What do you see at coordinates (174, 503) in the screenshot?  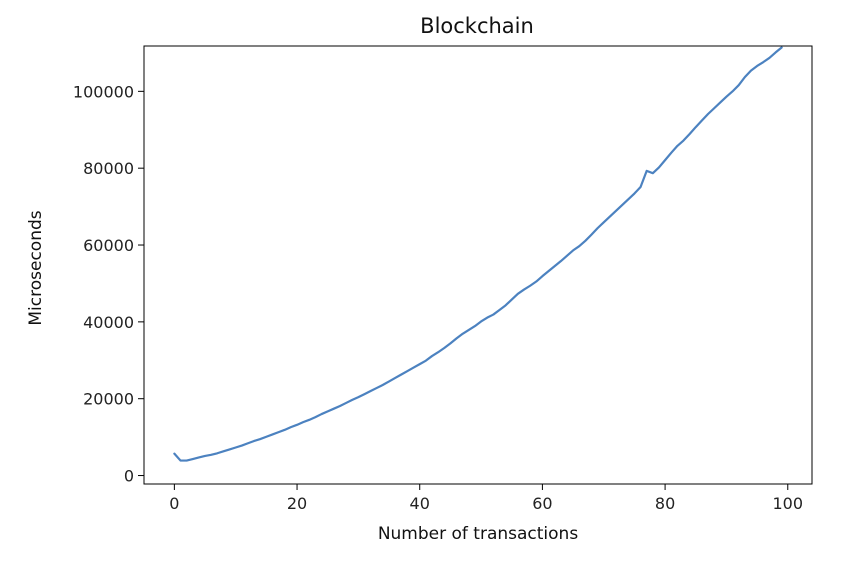 I see `x-tick-label: 0` at bounding box center [174, 503].